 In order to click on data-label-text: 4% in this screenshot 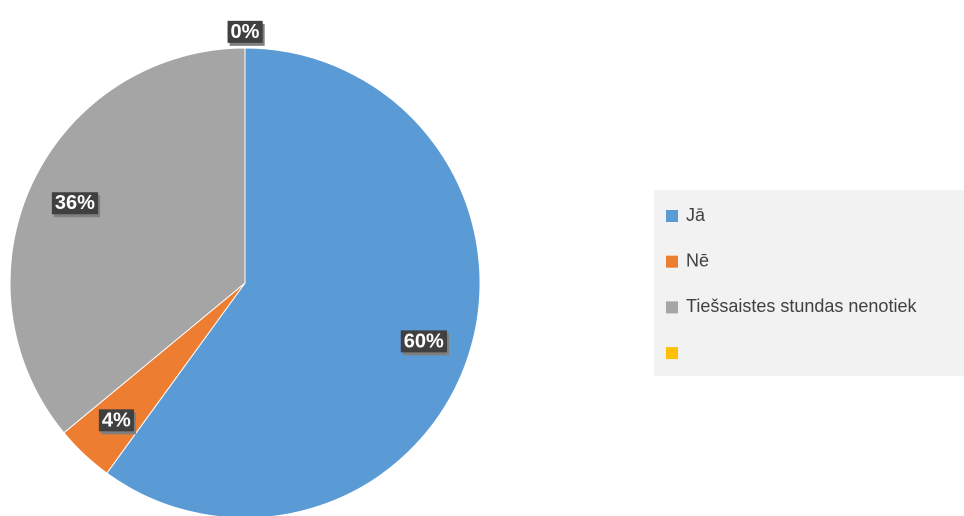, I will do `click(116, 420)`.